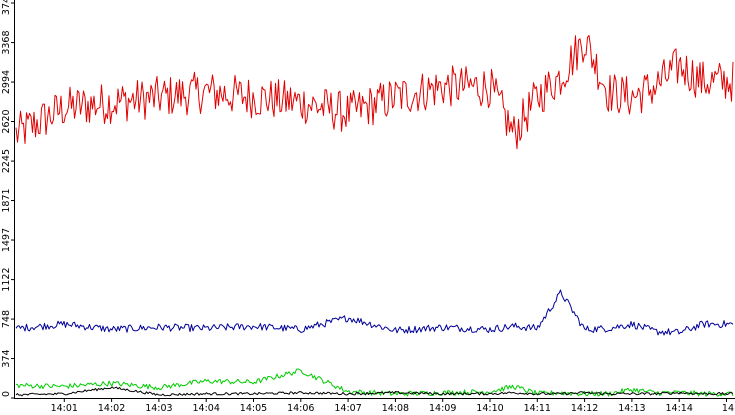  I want to click on x-tick-label: 14, so click(728, 408).